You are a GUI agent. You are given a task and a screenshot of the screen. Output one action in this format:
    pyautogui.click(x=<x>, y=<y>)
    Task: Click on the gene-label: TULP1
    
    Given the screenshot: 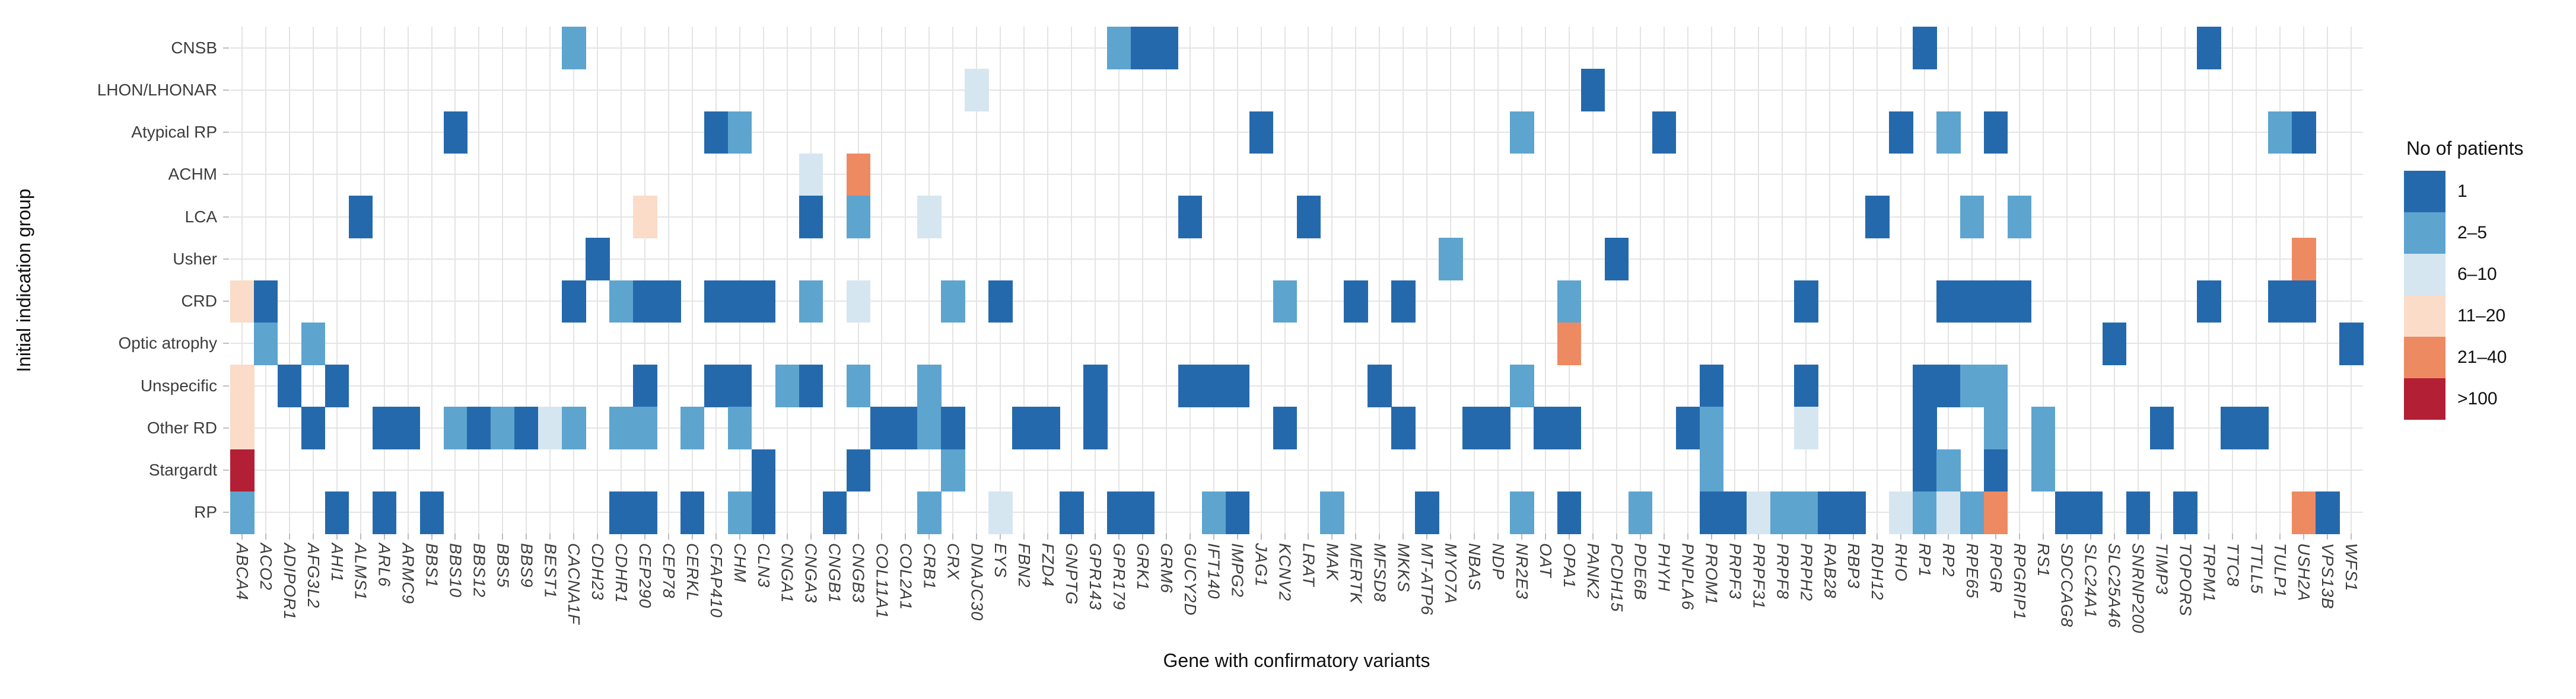 What is the action you would take?
    pyautogui.click(x=2280, y=571)
    